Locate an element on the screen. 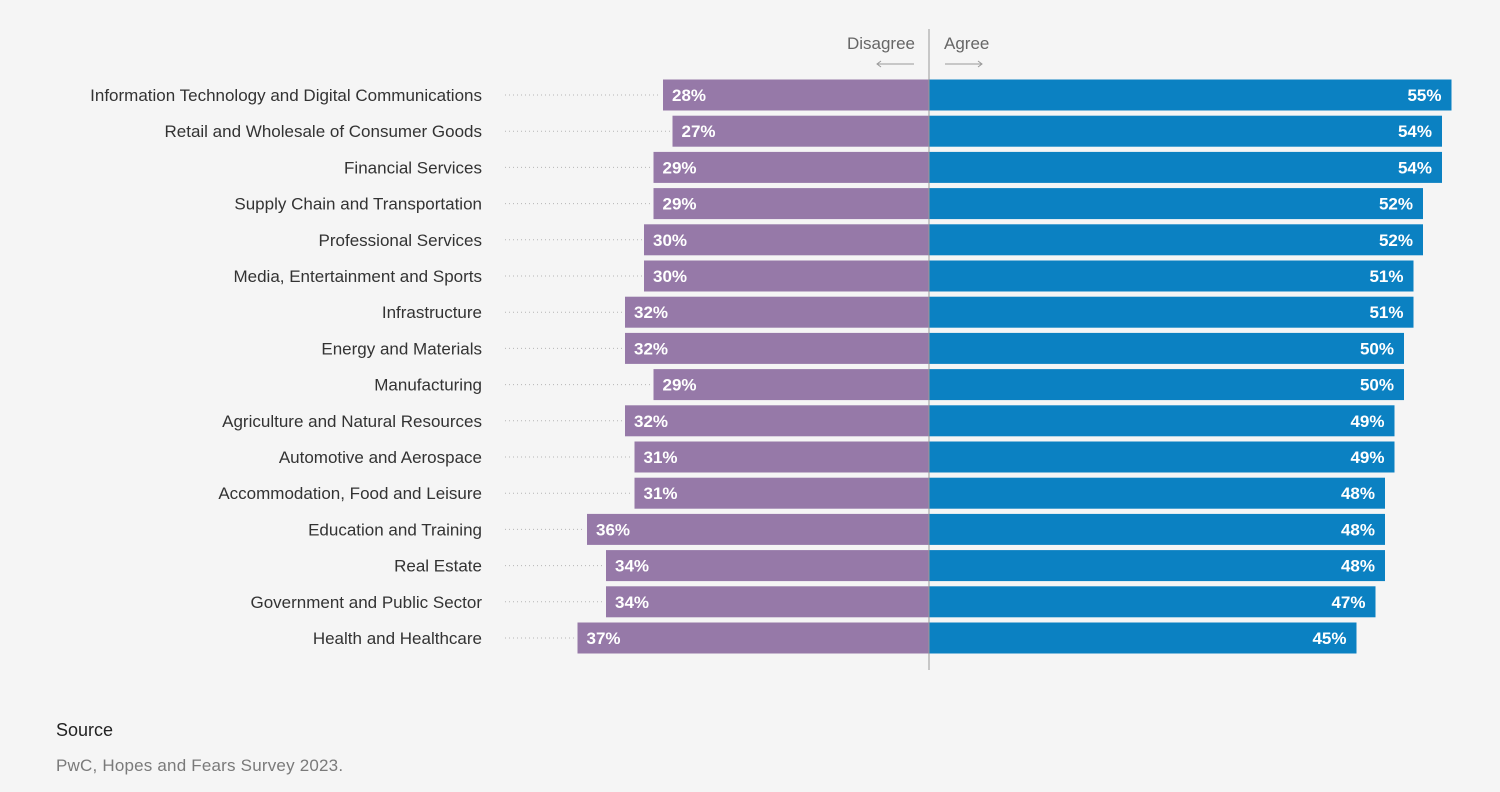 This screenshot has width=1500, height=792. chart-row: Automotive and Aerospace 31% 49% is located at coordinates (837, 457).